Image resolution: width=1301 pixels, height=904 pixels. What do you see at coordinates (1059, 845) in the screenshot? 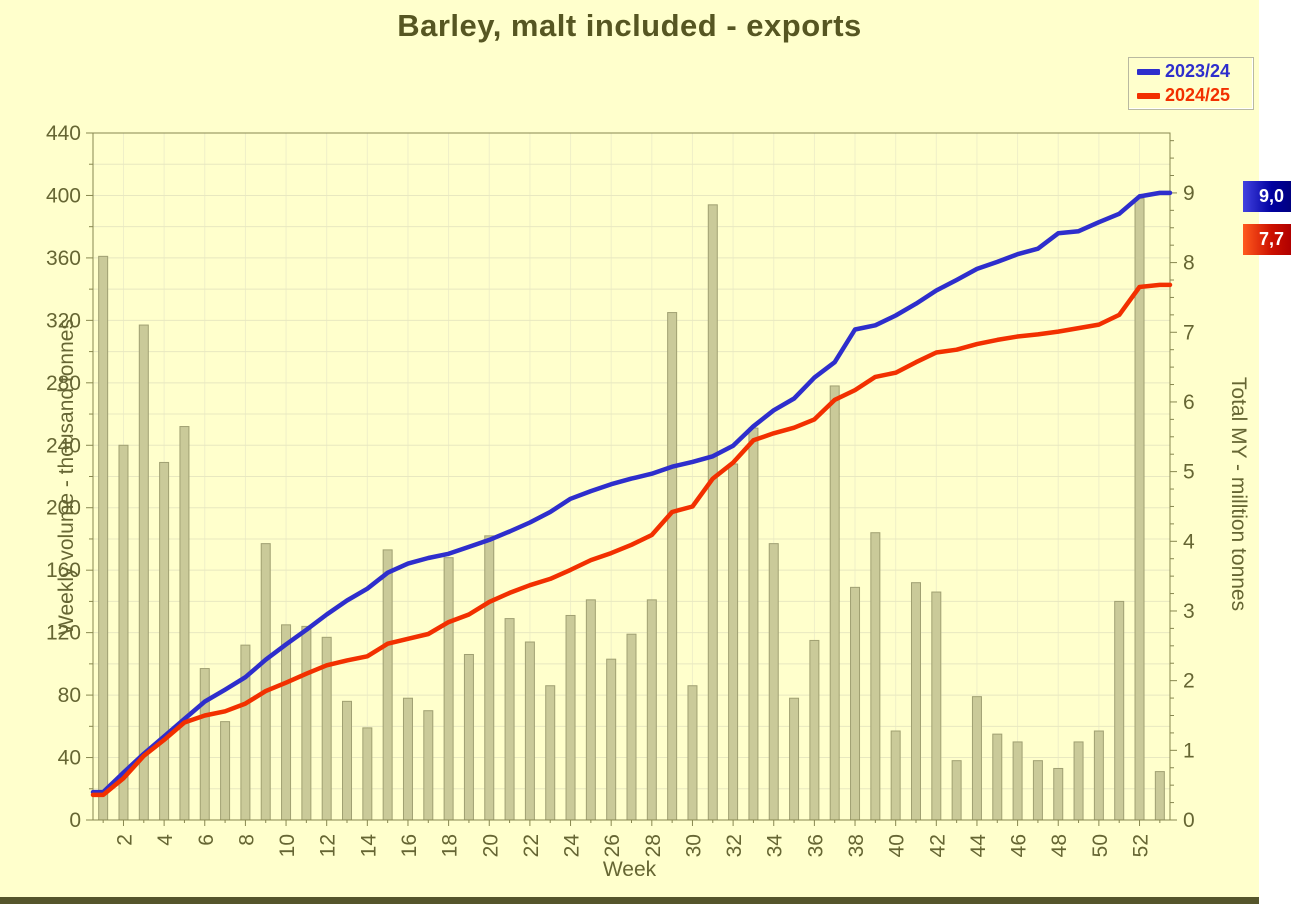
I see `xtick-week-48: 48` at bounding box center [1059, 845].